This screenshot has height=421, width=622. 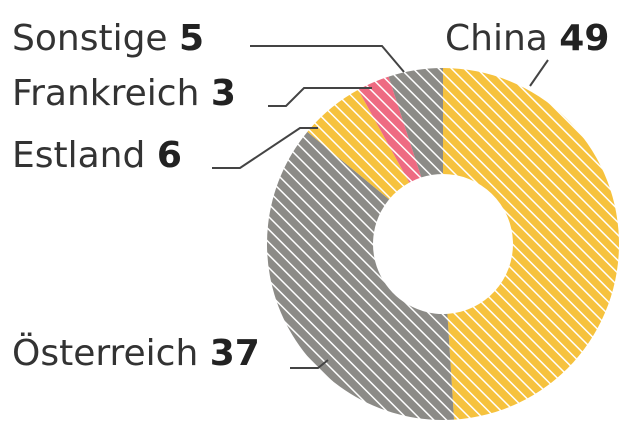 I want to click on segment-label: Österreich 37, so click(x=136, y=353).